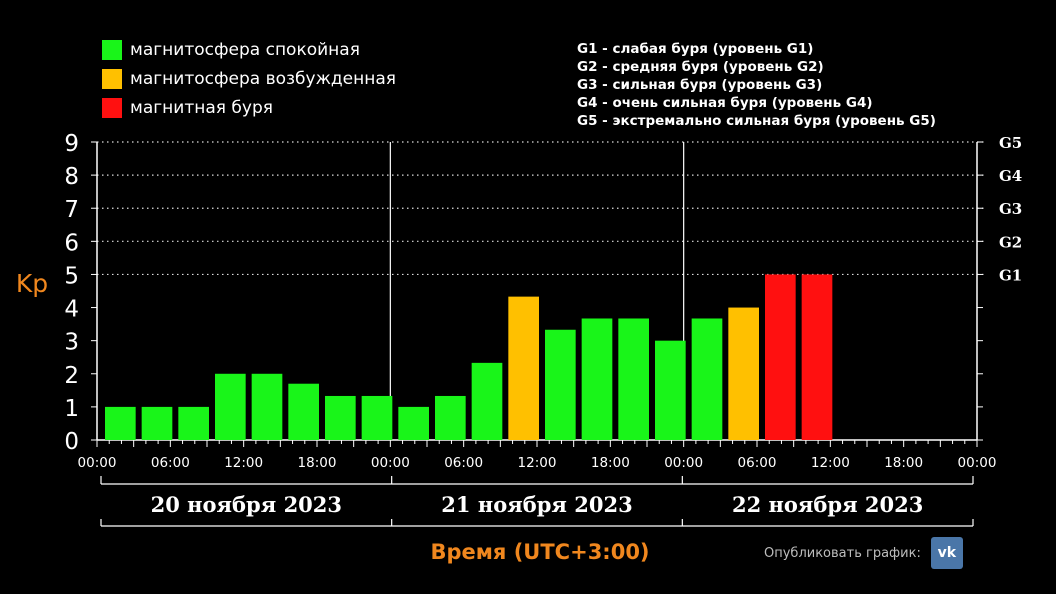 The image size is (1056, 594). Describe the element at coordinates (71, 210) in the screenshot. I see `y-tick-label: 7` at that location.